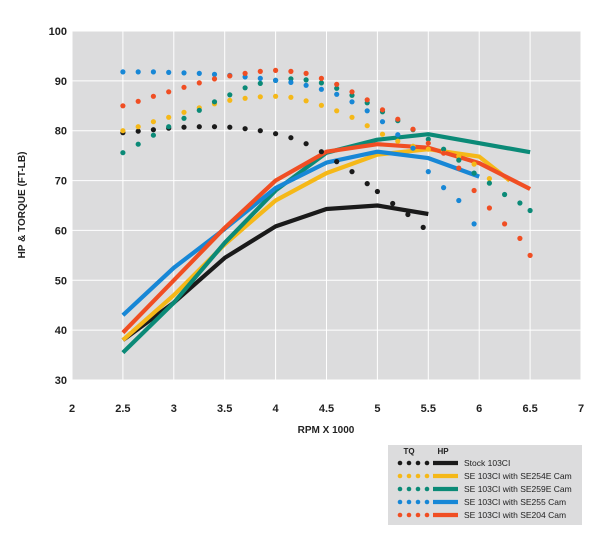 The height and width of the screenshot is (537, 615). Describe the element at coordinates (487, 463) in the screenshot. I see `legend-label: Stock 103CI` at that location.